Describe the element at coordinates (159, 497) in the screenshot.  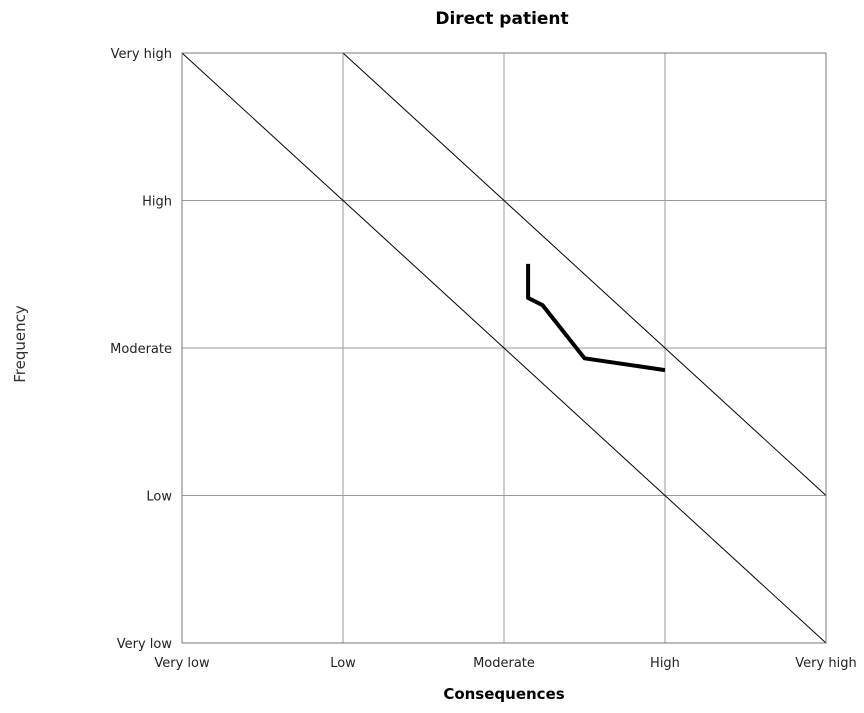
I see `y-tick-label: Low` at that location.